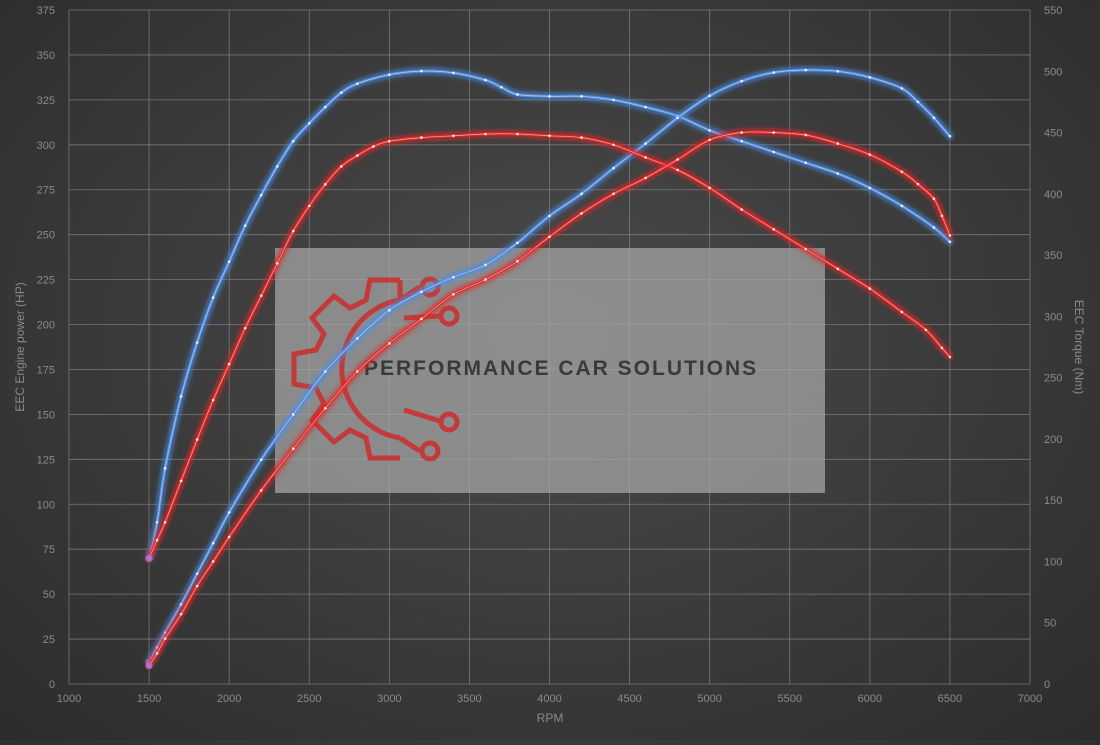  I want to click on x-tick-label: 5000, so click(709, 699).